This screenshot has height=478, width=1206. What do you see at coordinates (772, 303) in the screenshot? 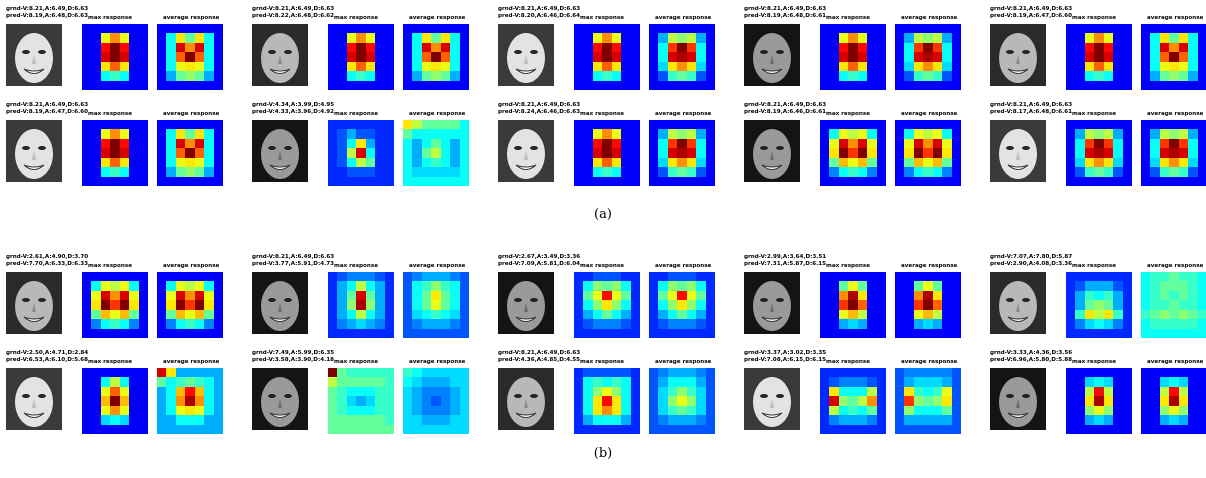
I see `face-image` at bounding box center [772, 303].